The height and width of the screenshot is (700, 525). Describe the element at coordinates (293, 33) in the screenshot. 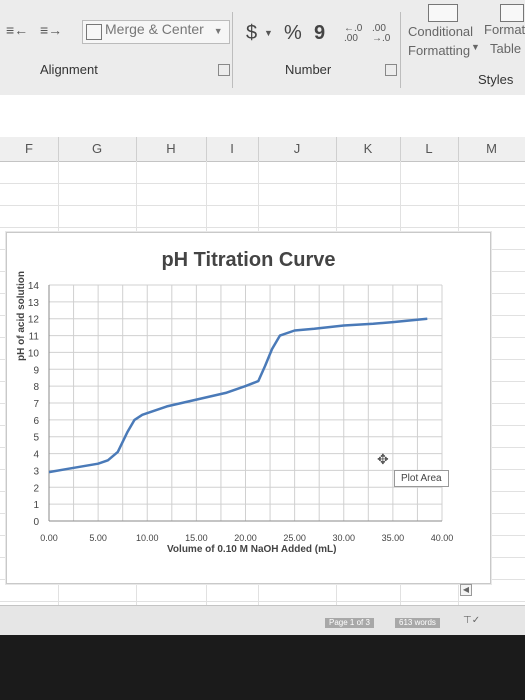

I see `percent-style-button: %` at that location.